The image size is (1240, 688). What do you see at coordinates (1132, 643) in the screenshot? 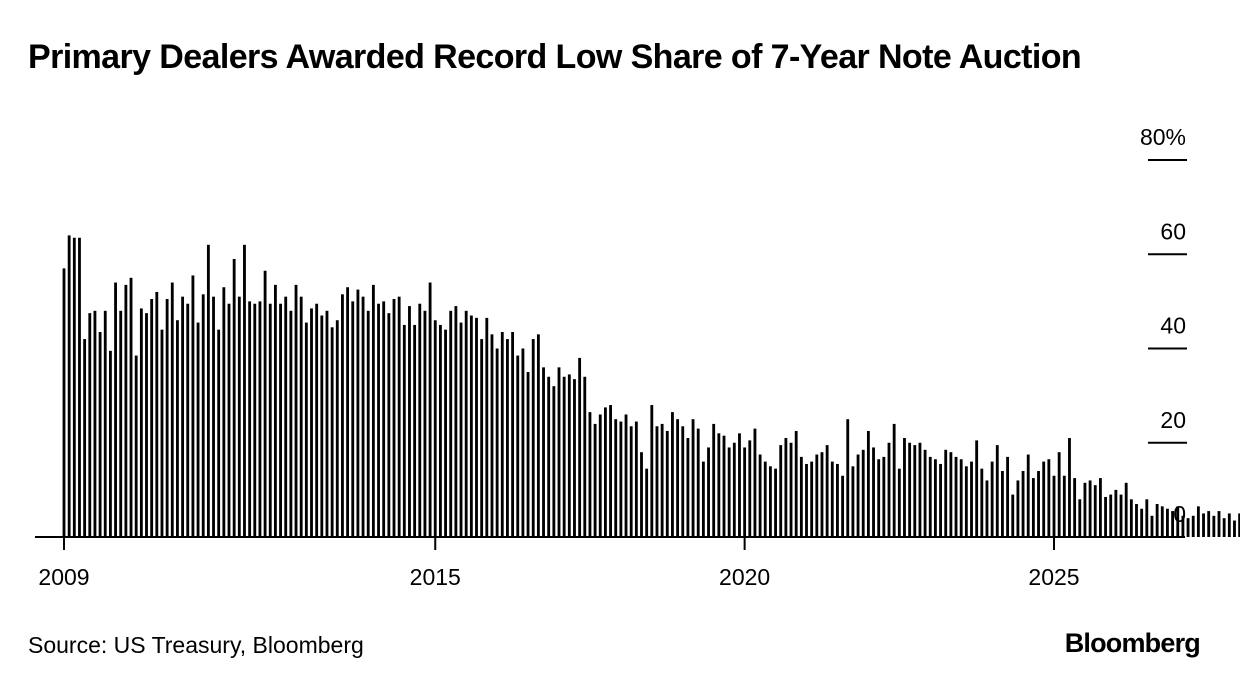
I see `bloomberg-logo: Bloomberg` at bounding box center [1132, 643].